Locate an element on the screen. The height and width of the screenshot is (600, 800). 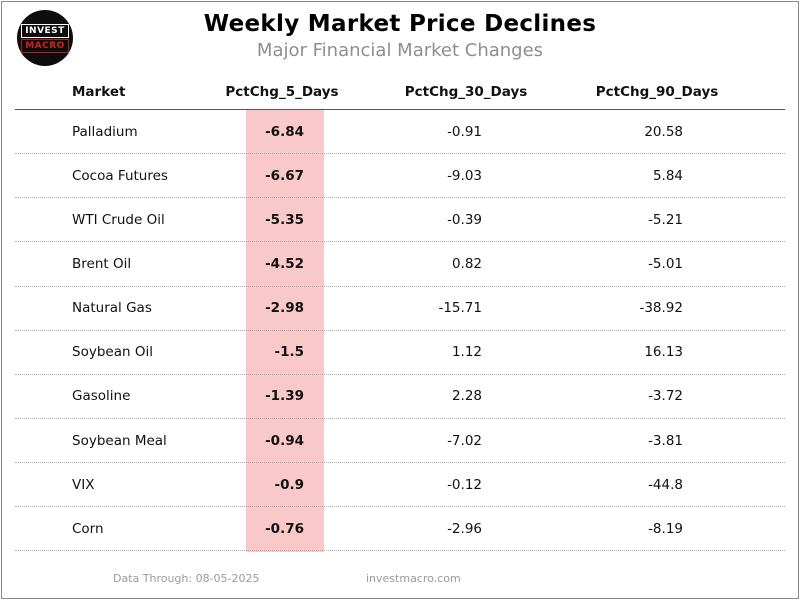
table-row: Brent Oil -4.52 0.82 -5.01 is located at coordinates (400, 264).